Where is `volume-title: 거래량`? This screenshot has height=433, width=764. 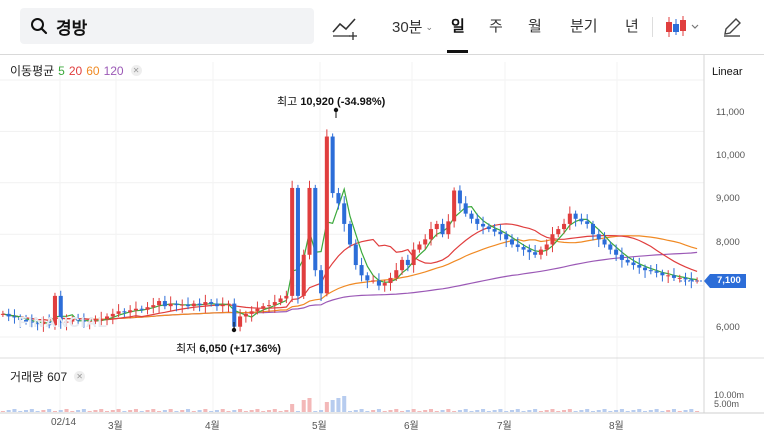 volume-title: 거래량 is located at coordinates (27, 377).